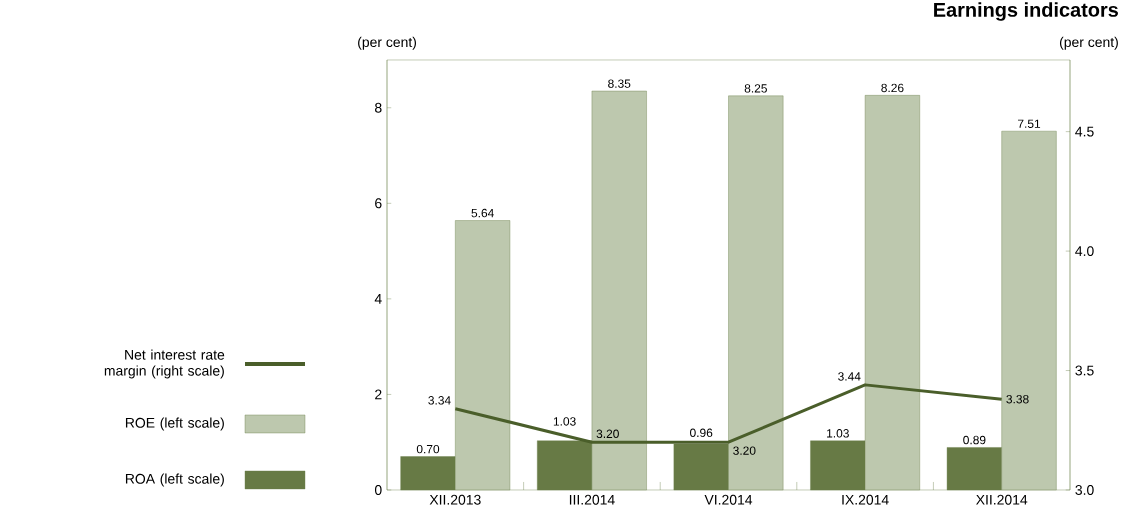 The height and width of the screenshot is (524, 1121). What do you see at coordinates (455, 499) in the screenshot?
I see `x-tick-label: XII.2013` at bounding box center [455, 499].